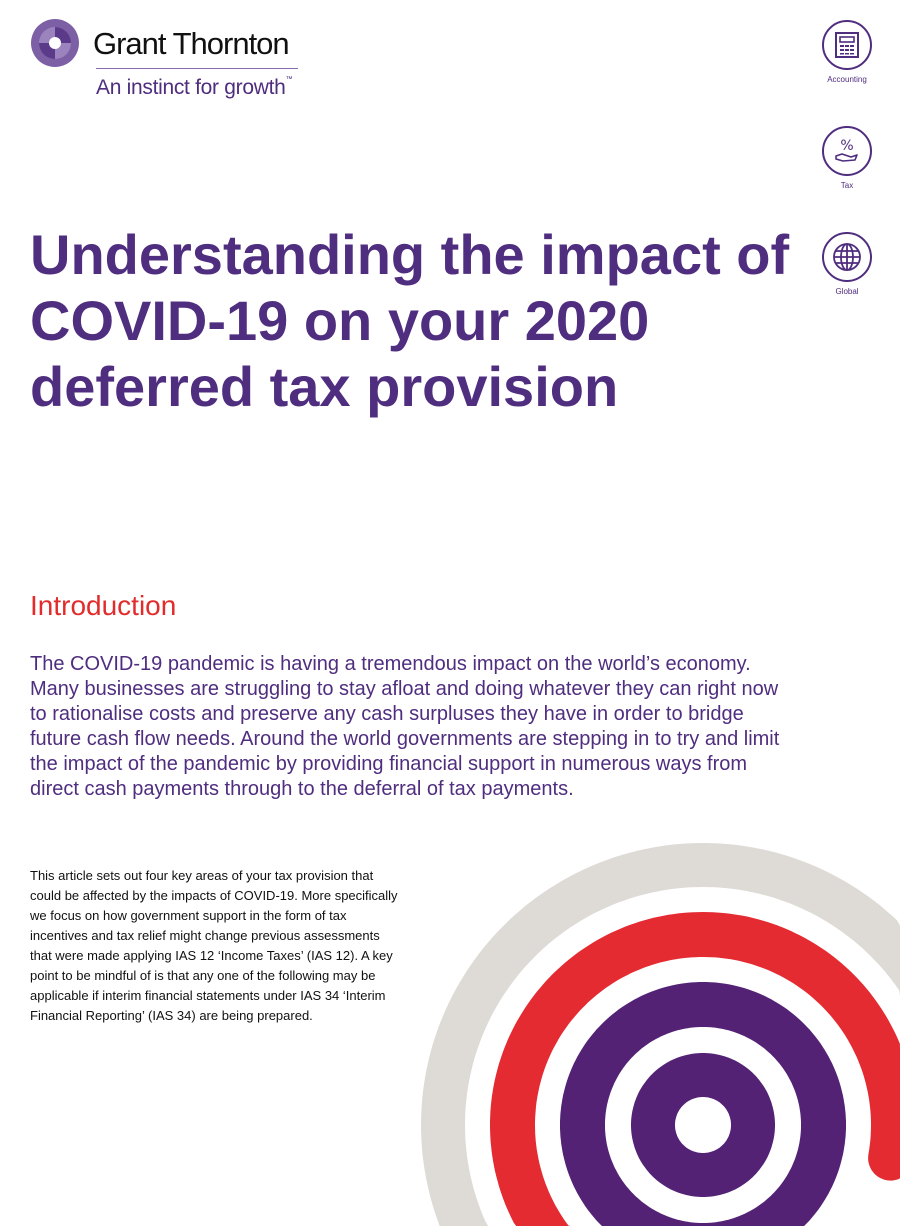 The image size is (900, 1226). I want to click on service-global: Global, so click(847, 264).